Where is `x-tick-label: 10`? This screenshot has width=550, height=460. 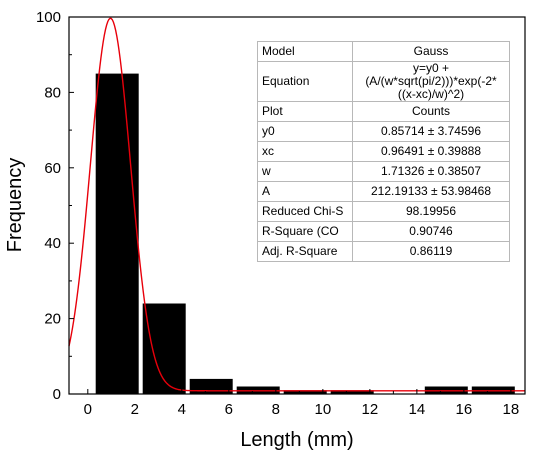
x-tick-label: 10 is located at coordinates (323, 409).